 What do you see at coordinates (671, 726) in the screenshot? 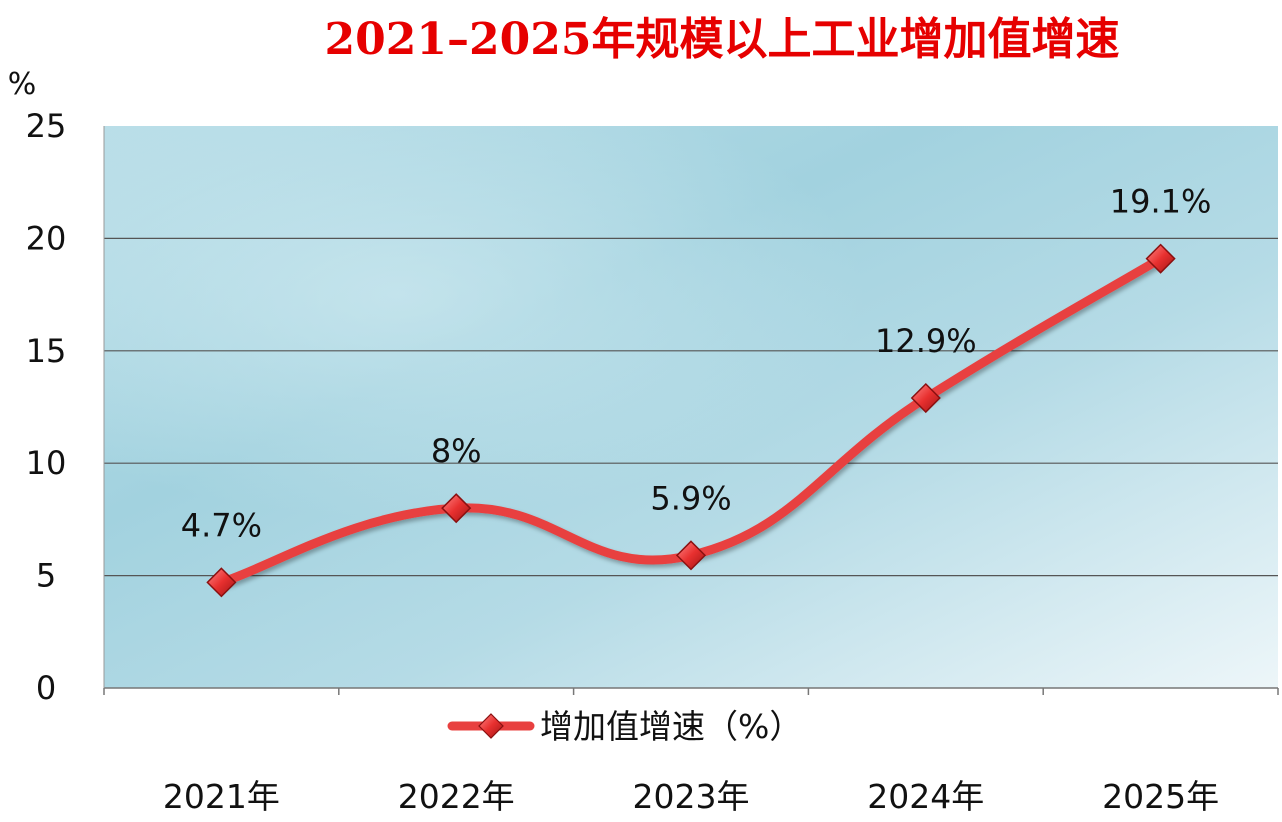
I see `legend-label: 增加值增速（%）` at bounding box center [671, 726].